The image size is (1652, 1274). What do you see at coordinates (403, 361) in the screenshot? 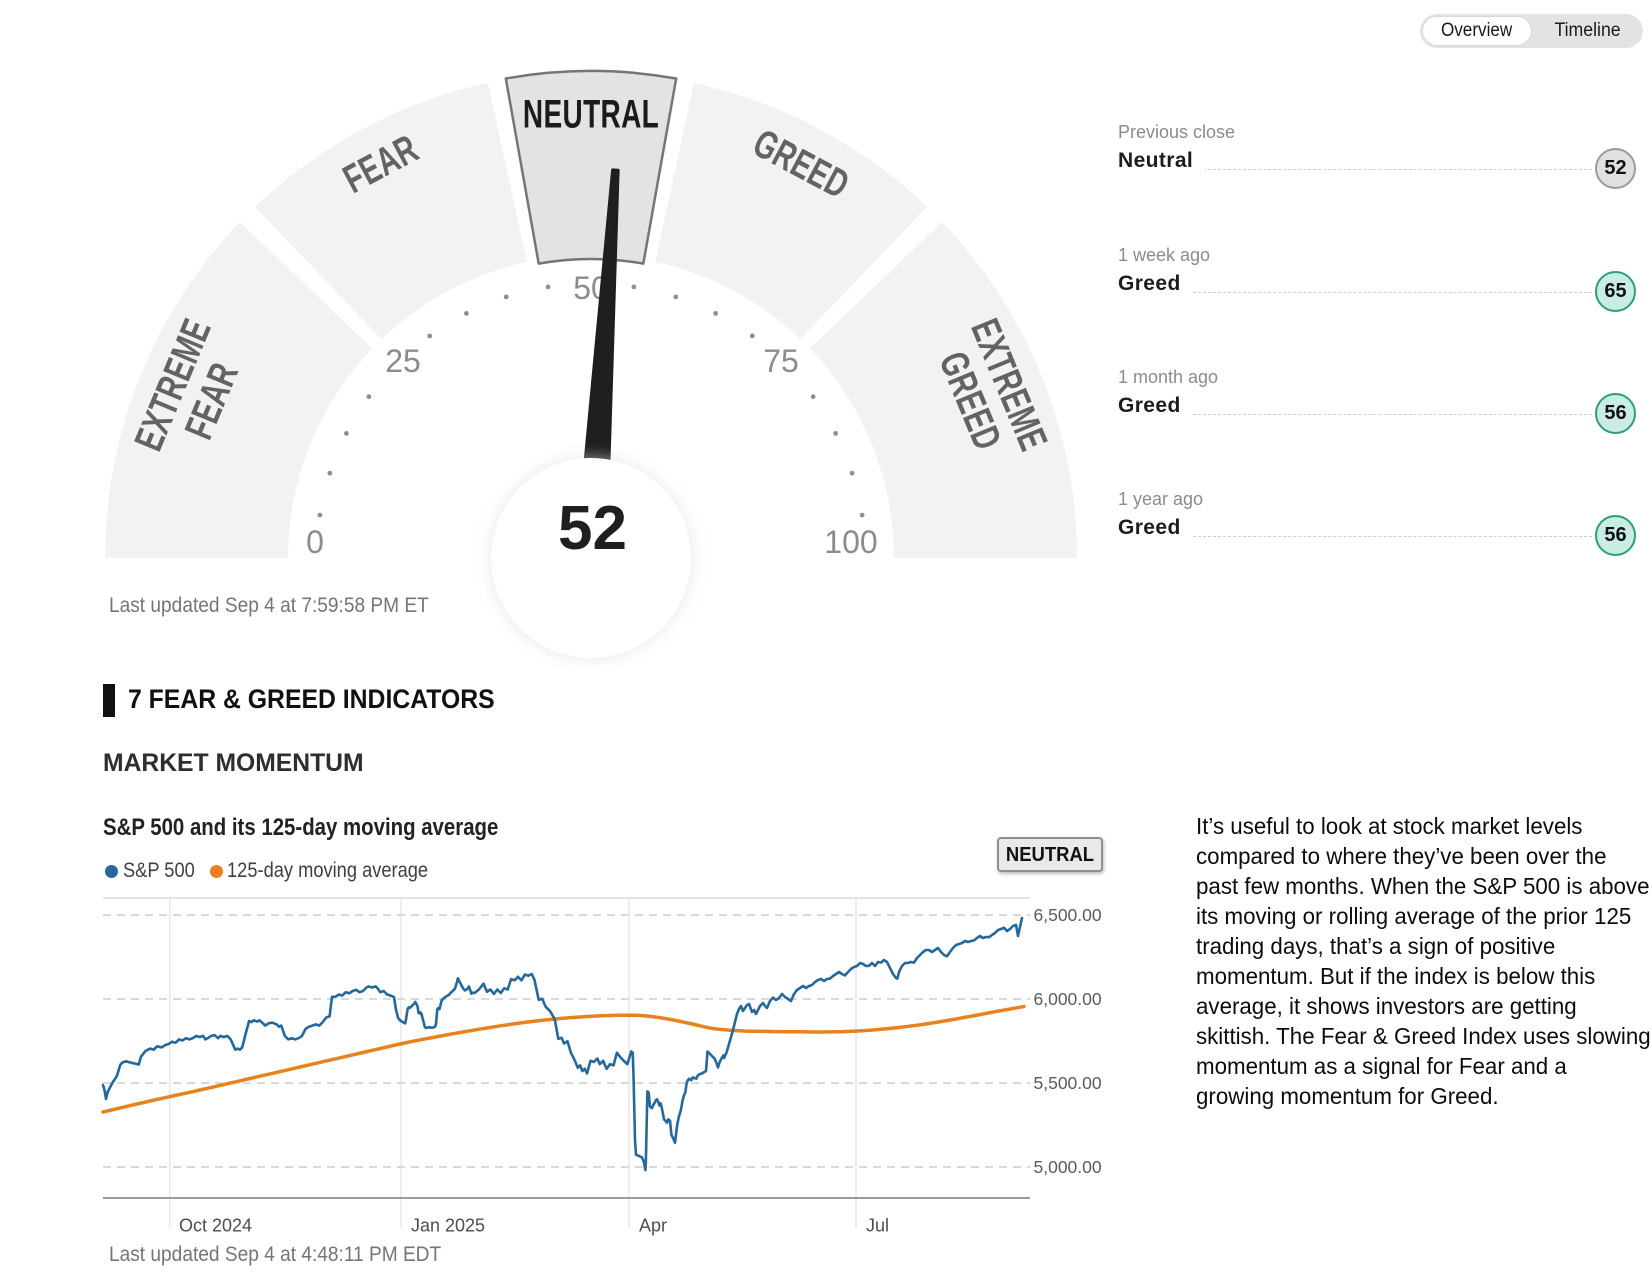
I see `svg-text: 25` at bounding box center [403, 361].